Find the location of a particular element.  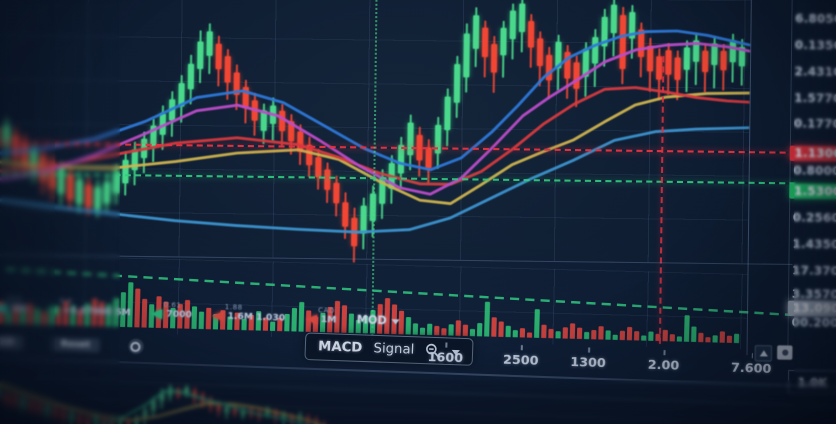

price-axis-label: 0.1770 is located at coordinates (814, 123).